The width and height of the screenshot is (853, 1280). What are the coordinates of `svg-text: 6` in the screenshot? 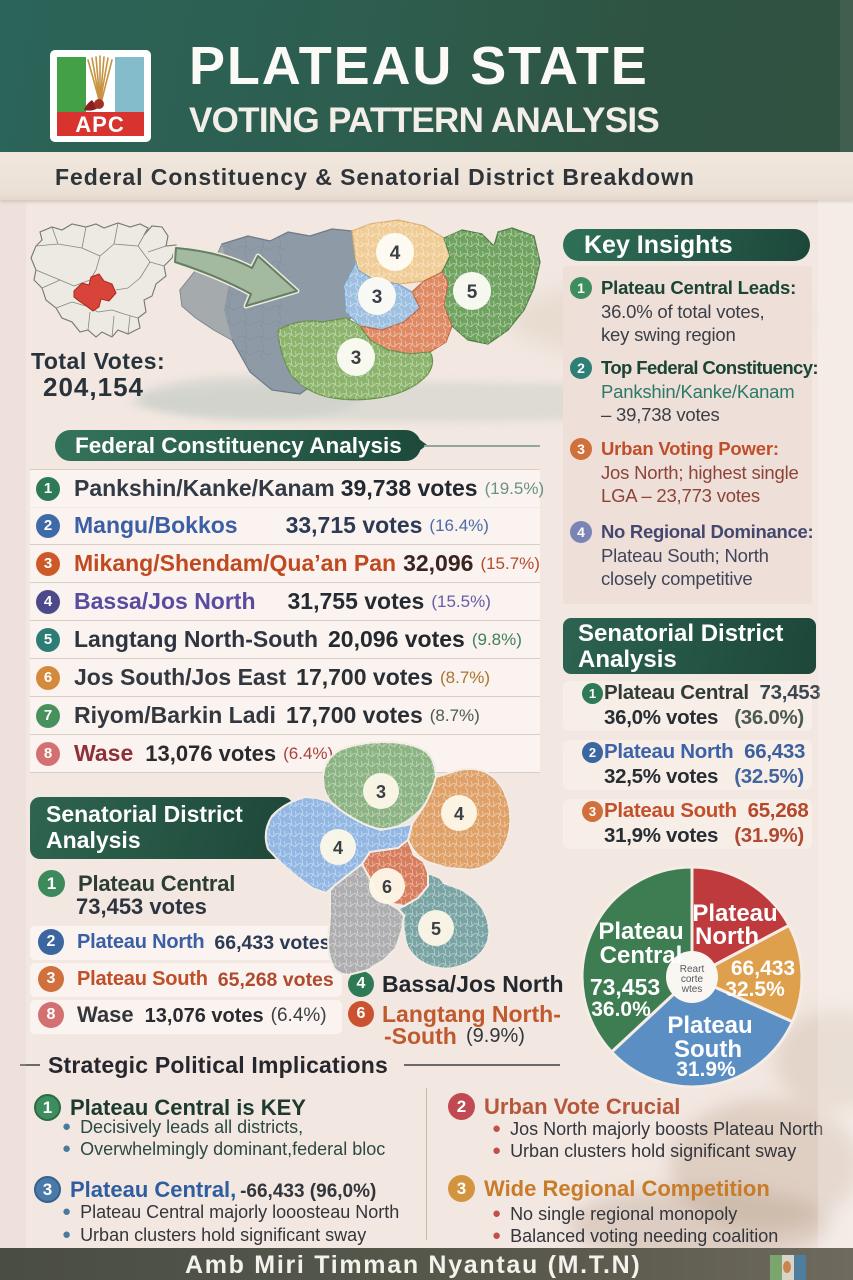 It's located at (387, 887).